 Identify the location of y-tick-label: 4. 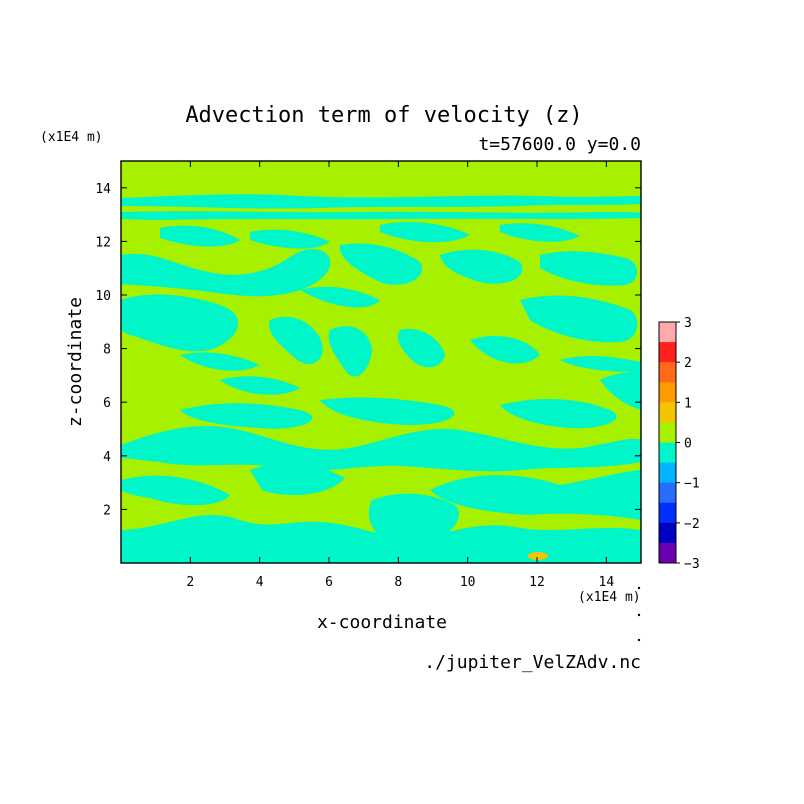
(107, 457).